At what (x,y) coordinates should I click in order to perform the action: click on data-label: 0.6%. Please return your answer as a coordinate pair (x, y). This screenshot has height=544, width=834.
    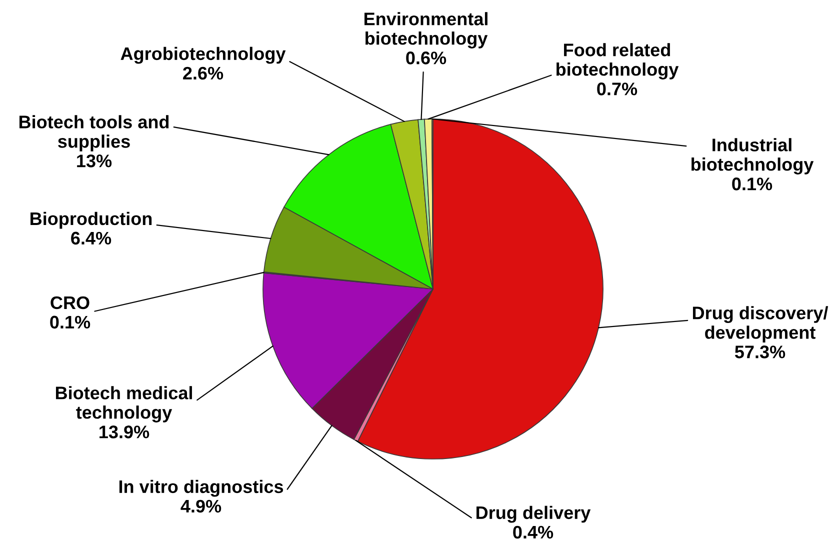
    Looking at the image, I should click on (426, 58).